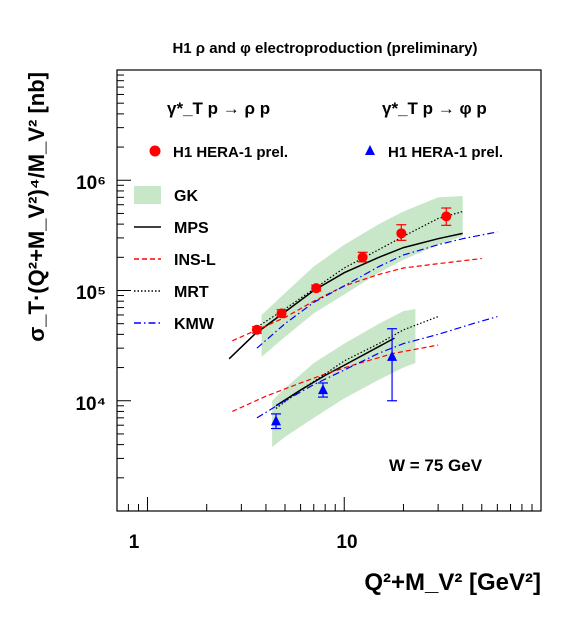 This screenshot has height=624, width=567. I want to click on legend-phi-data: H1 HERA-1 prel., so click(434, 152).